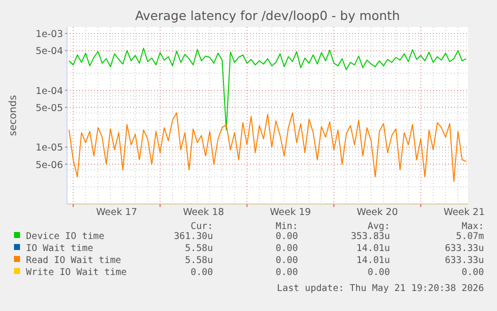  Describe the element at coordinates (203, 212) in the screenshot. I see `x-tick-label: Week 18` at that location.